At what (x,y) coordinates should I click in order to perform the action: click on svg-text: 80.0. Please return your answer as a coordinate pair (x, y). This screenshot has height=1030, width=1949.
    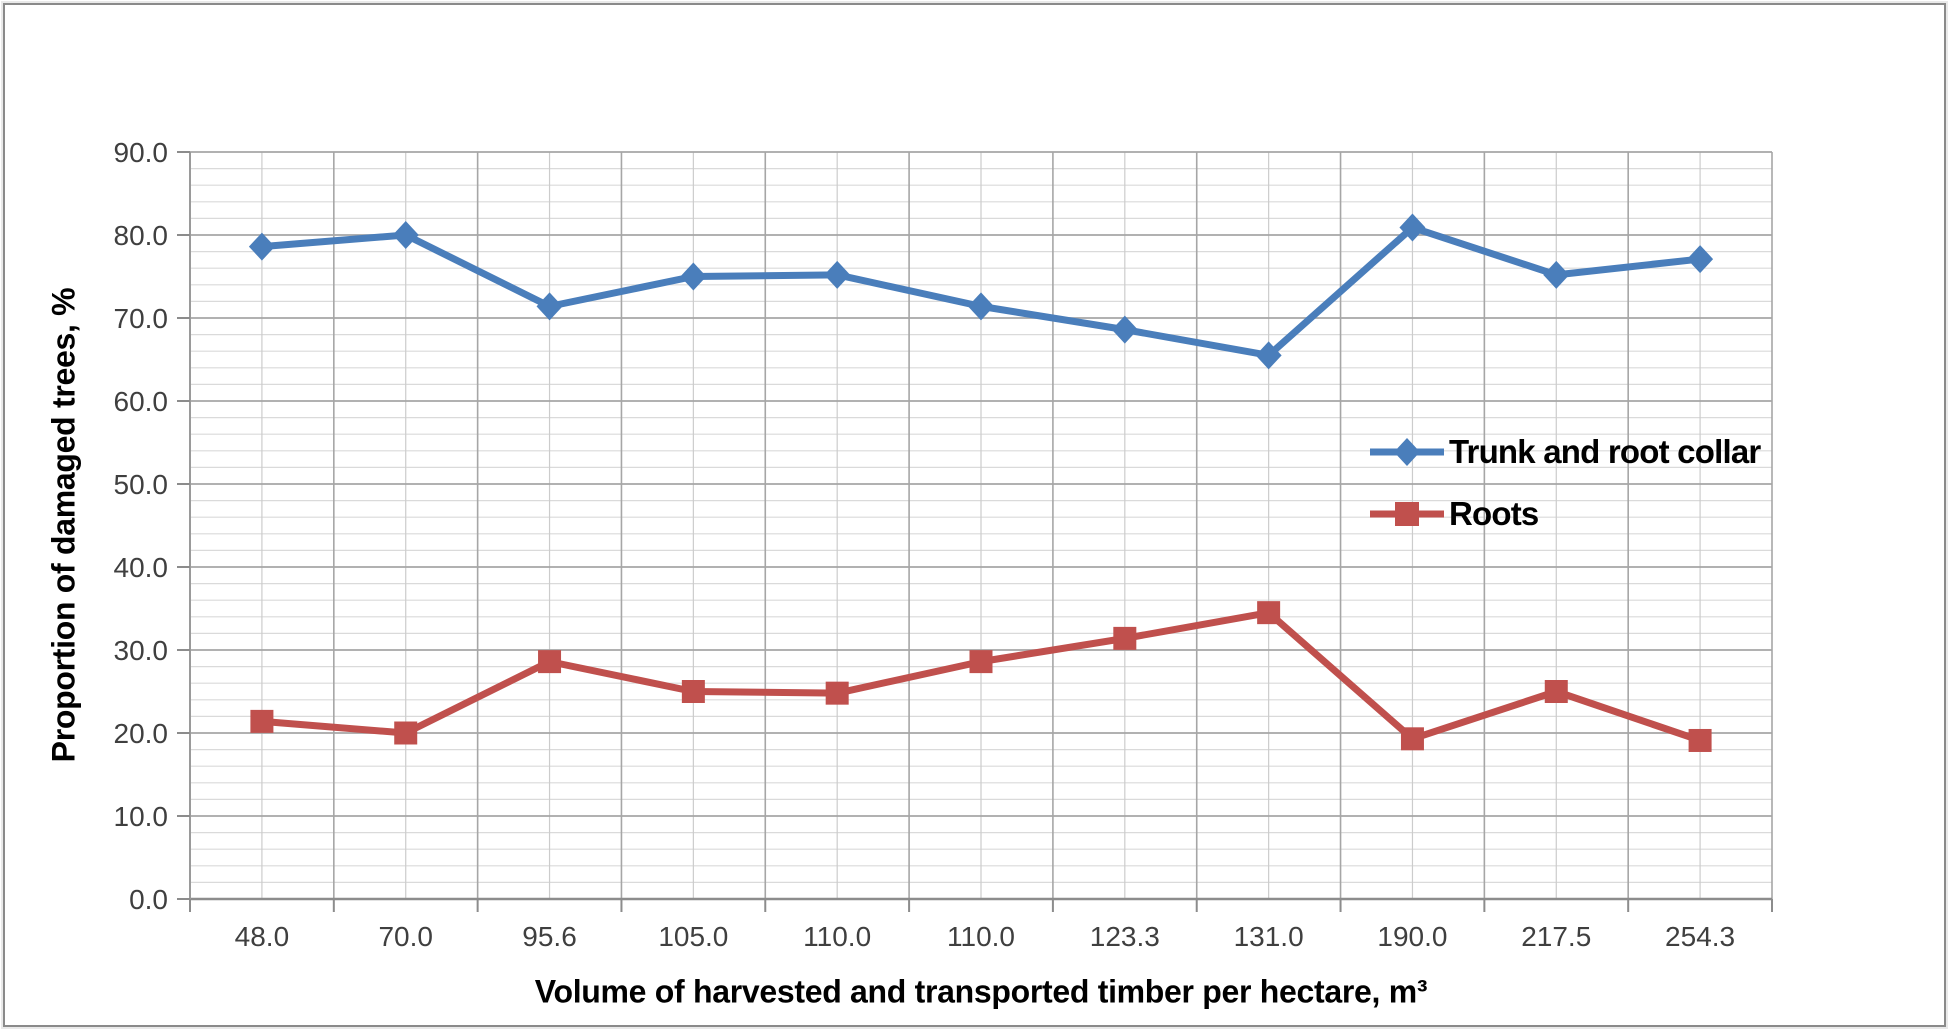
    Looking at the image, I should click on (141, 235).